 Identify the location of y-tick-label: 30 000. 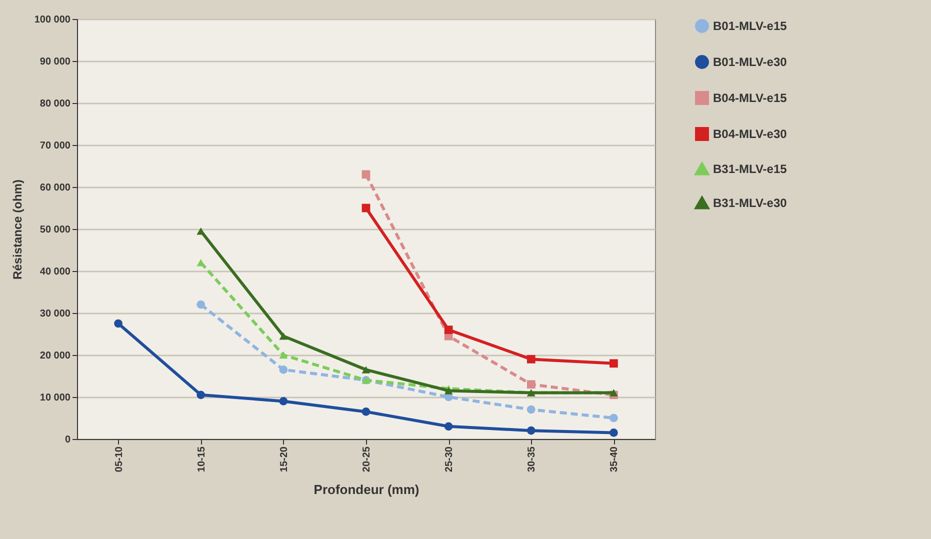
(55, 314).